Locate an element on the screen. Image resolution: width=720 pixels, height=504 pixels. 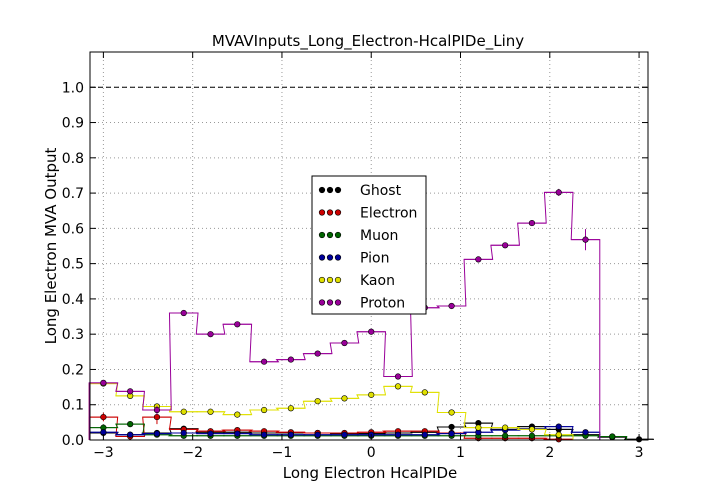
y-tick-label: 0.9 is located at coordinates (73, 124).